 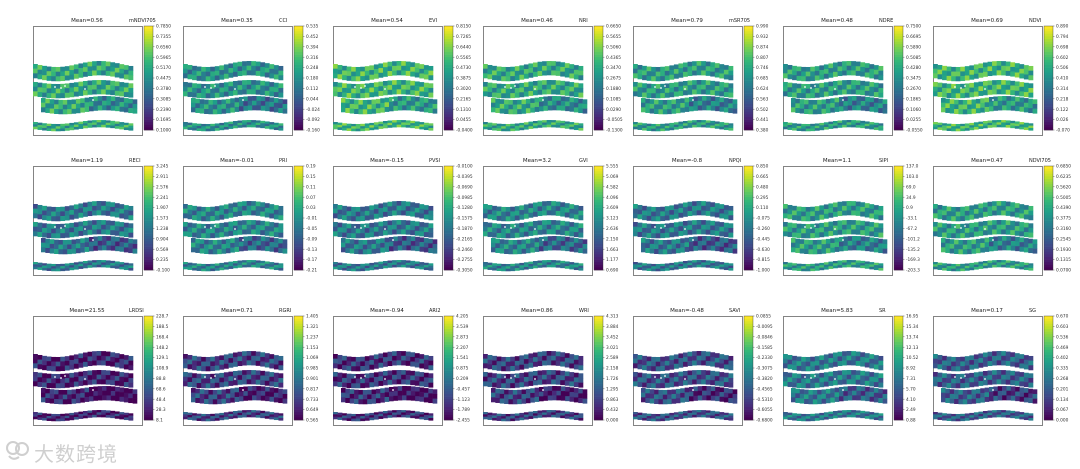 I want to click on colorbar-tick-label: 0.5170, so click(x=163, y=68).